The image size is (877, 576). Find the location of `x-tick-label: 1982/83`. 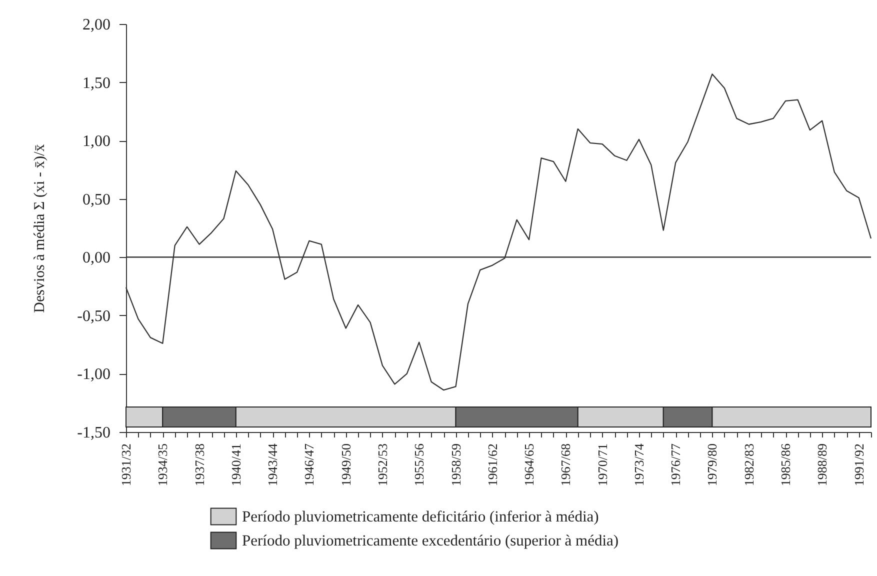

x-tick-label: 1982/83 is located at coordinates (748, 465).